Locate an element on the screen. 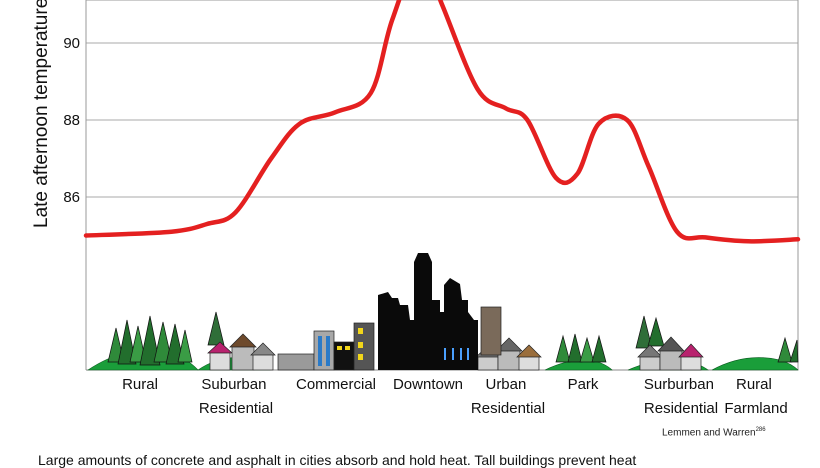  trees is located at coordinates (453, 338).